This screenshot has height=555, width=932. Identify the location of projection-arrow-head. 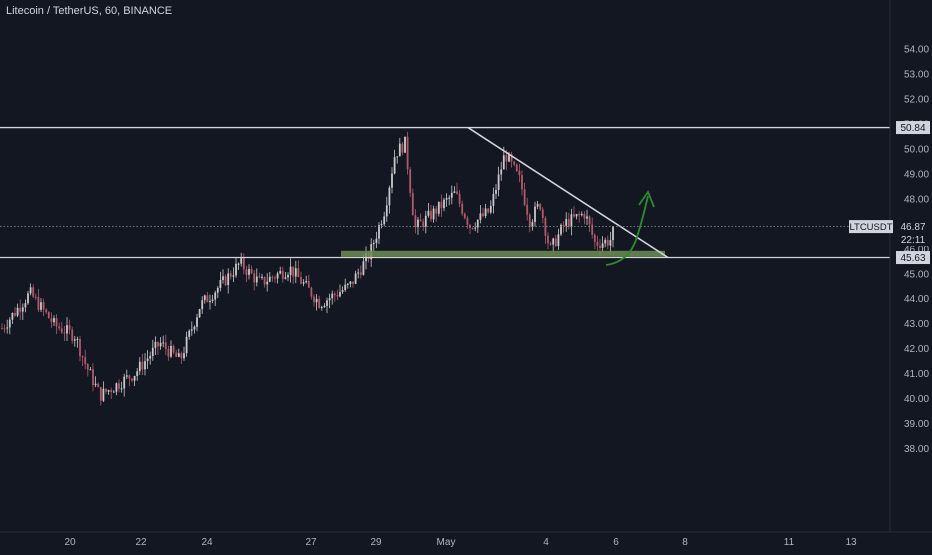
(646, 199).